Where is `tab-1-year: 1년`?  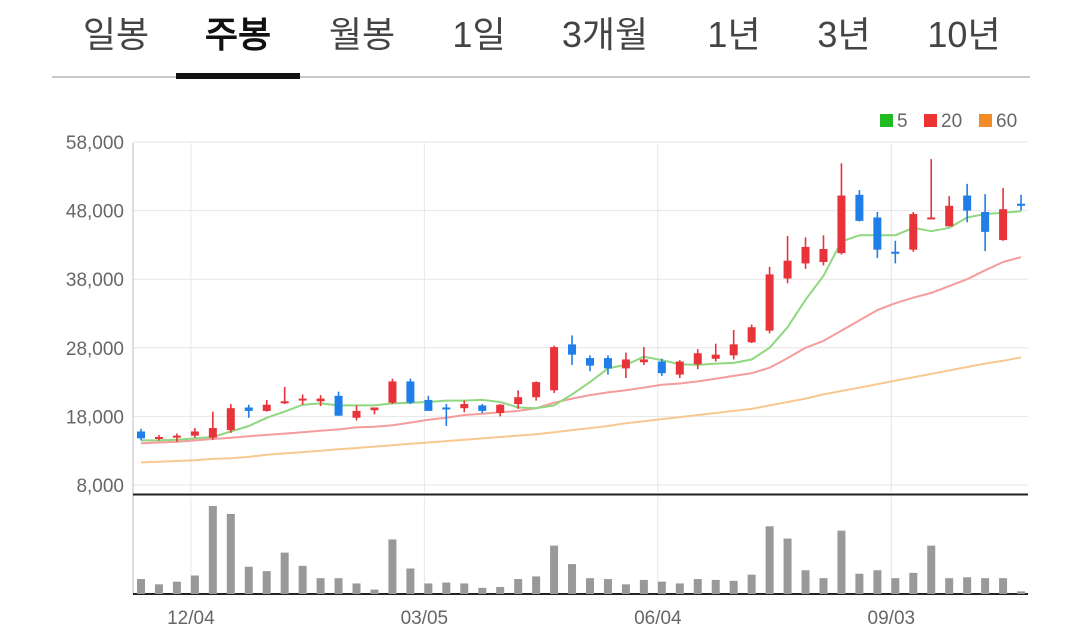
tab-1-year: 1년 is located at coordinates (734, 34).